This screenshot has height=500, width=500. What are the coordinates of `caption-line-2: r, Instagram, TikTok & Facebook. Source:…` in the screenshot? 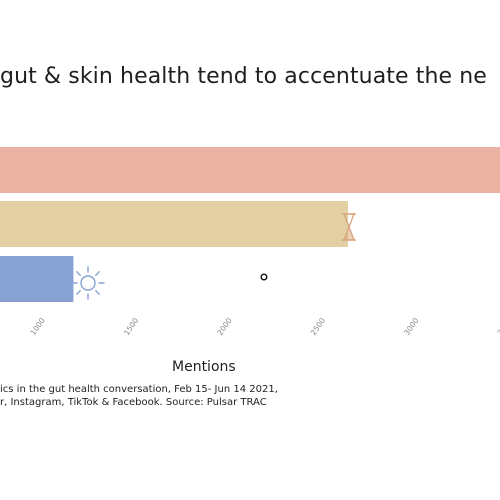 It's located at (133, 402).